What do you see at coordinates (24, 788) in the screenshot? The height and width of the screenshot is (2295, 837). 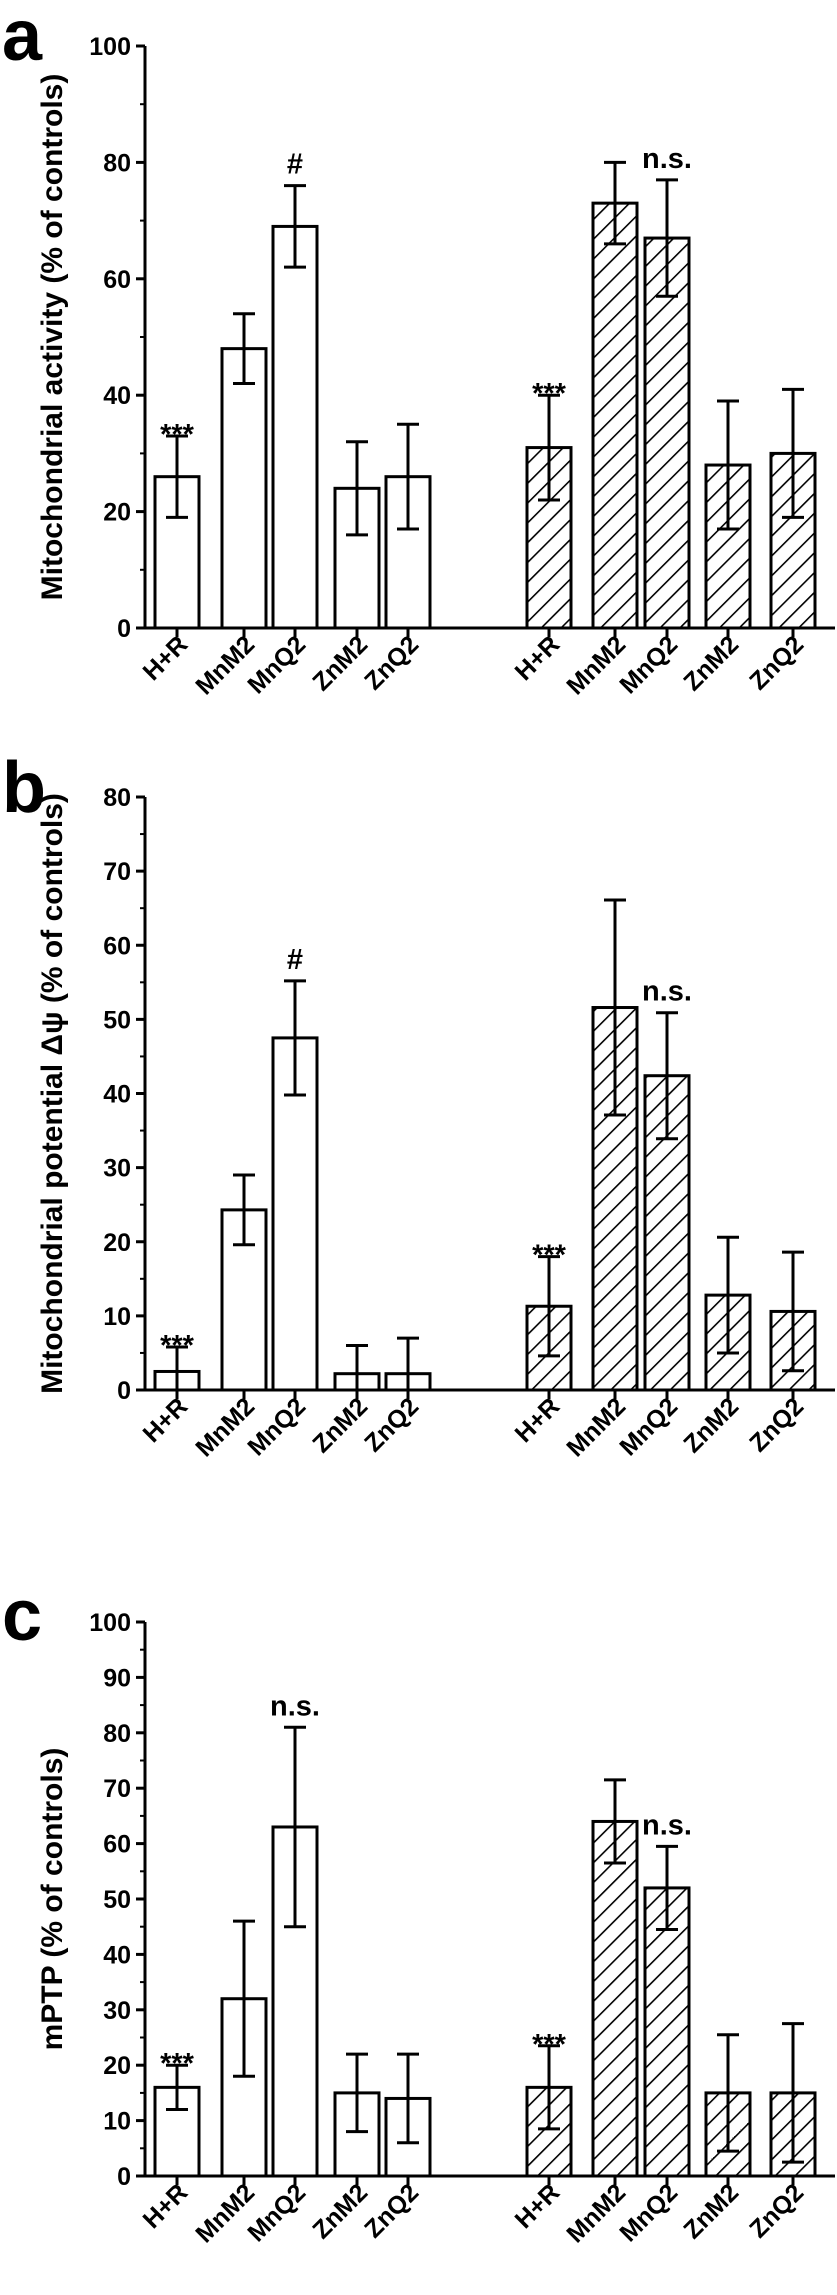 I see `panel-letter: b` at bounding box center [24, 788].